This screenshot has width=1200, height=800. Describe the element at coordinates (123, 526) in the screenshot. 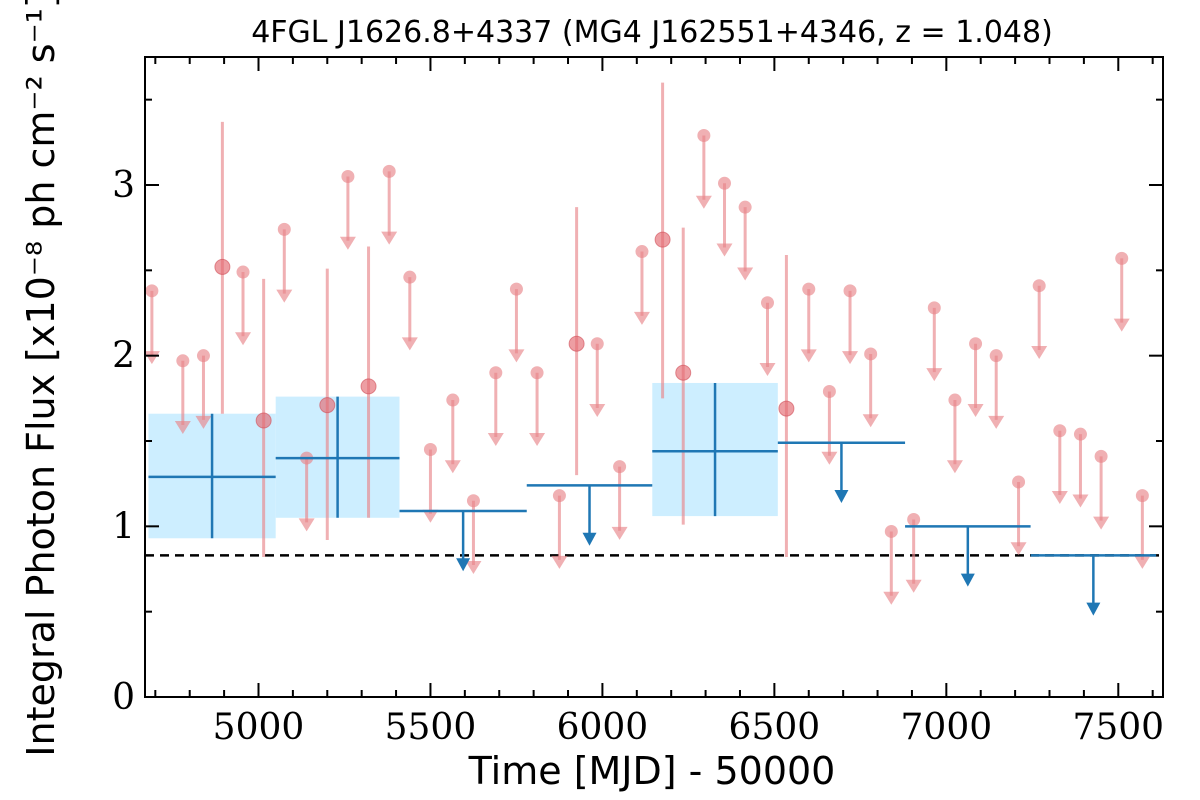

I see `y-tick-label: 1` at that location.